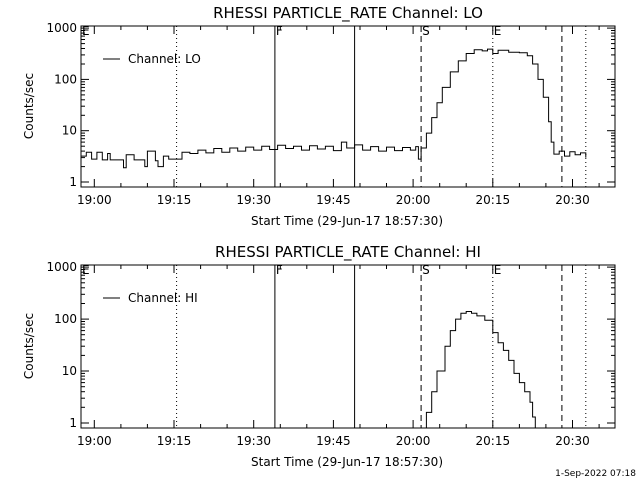 The image size is (640, 480). I want to click on legend-entry-hi: Channel: HI, so click(163, 298).